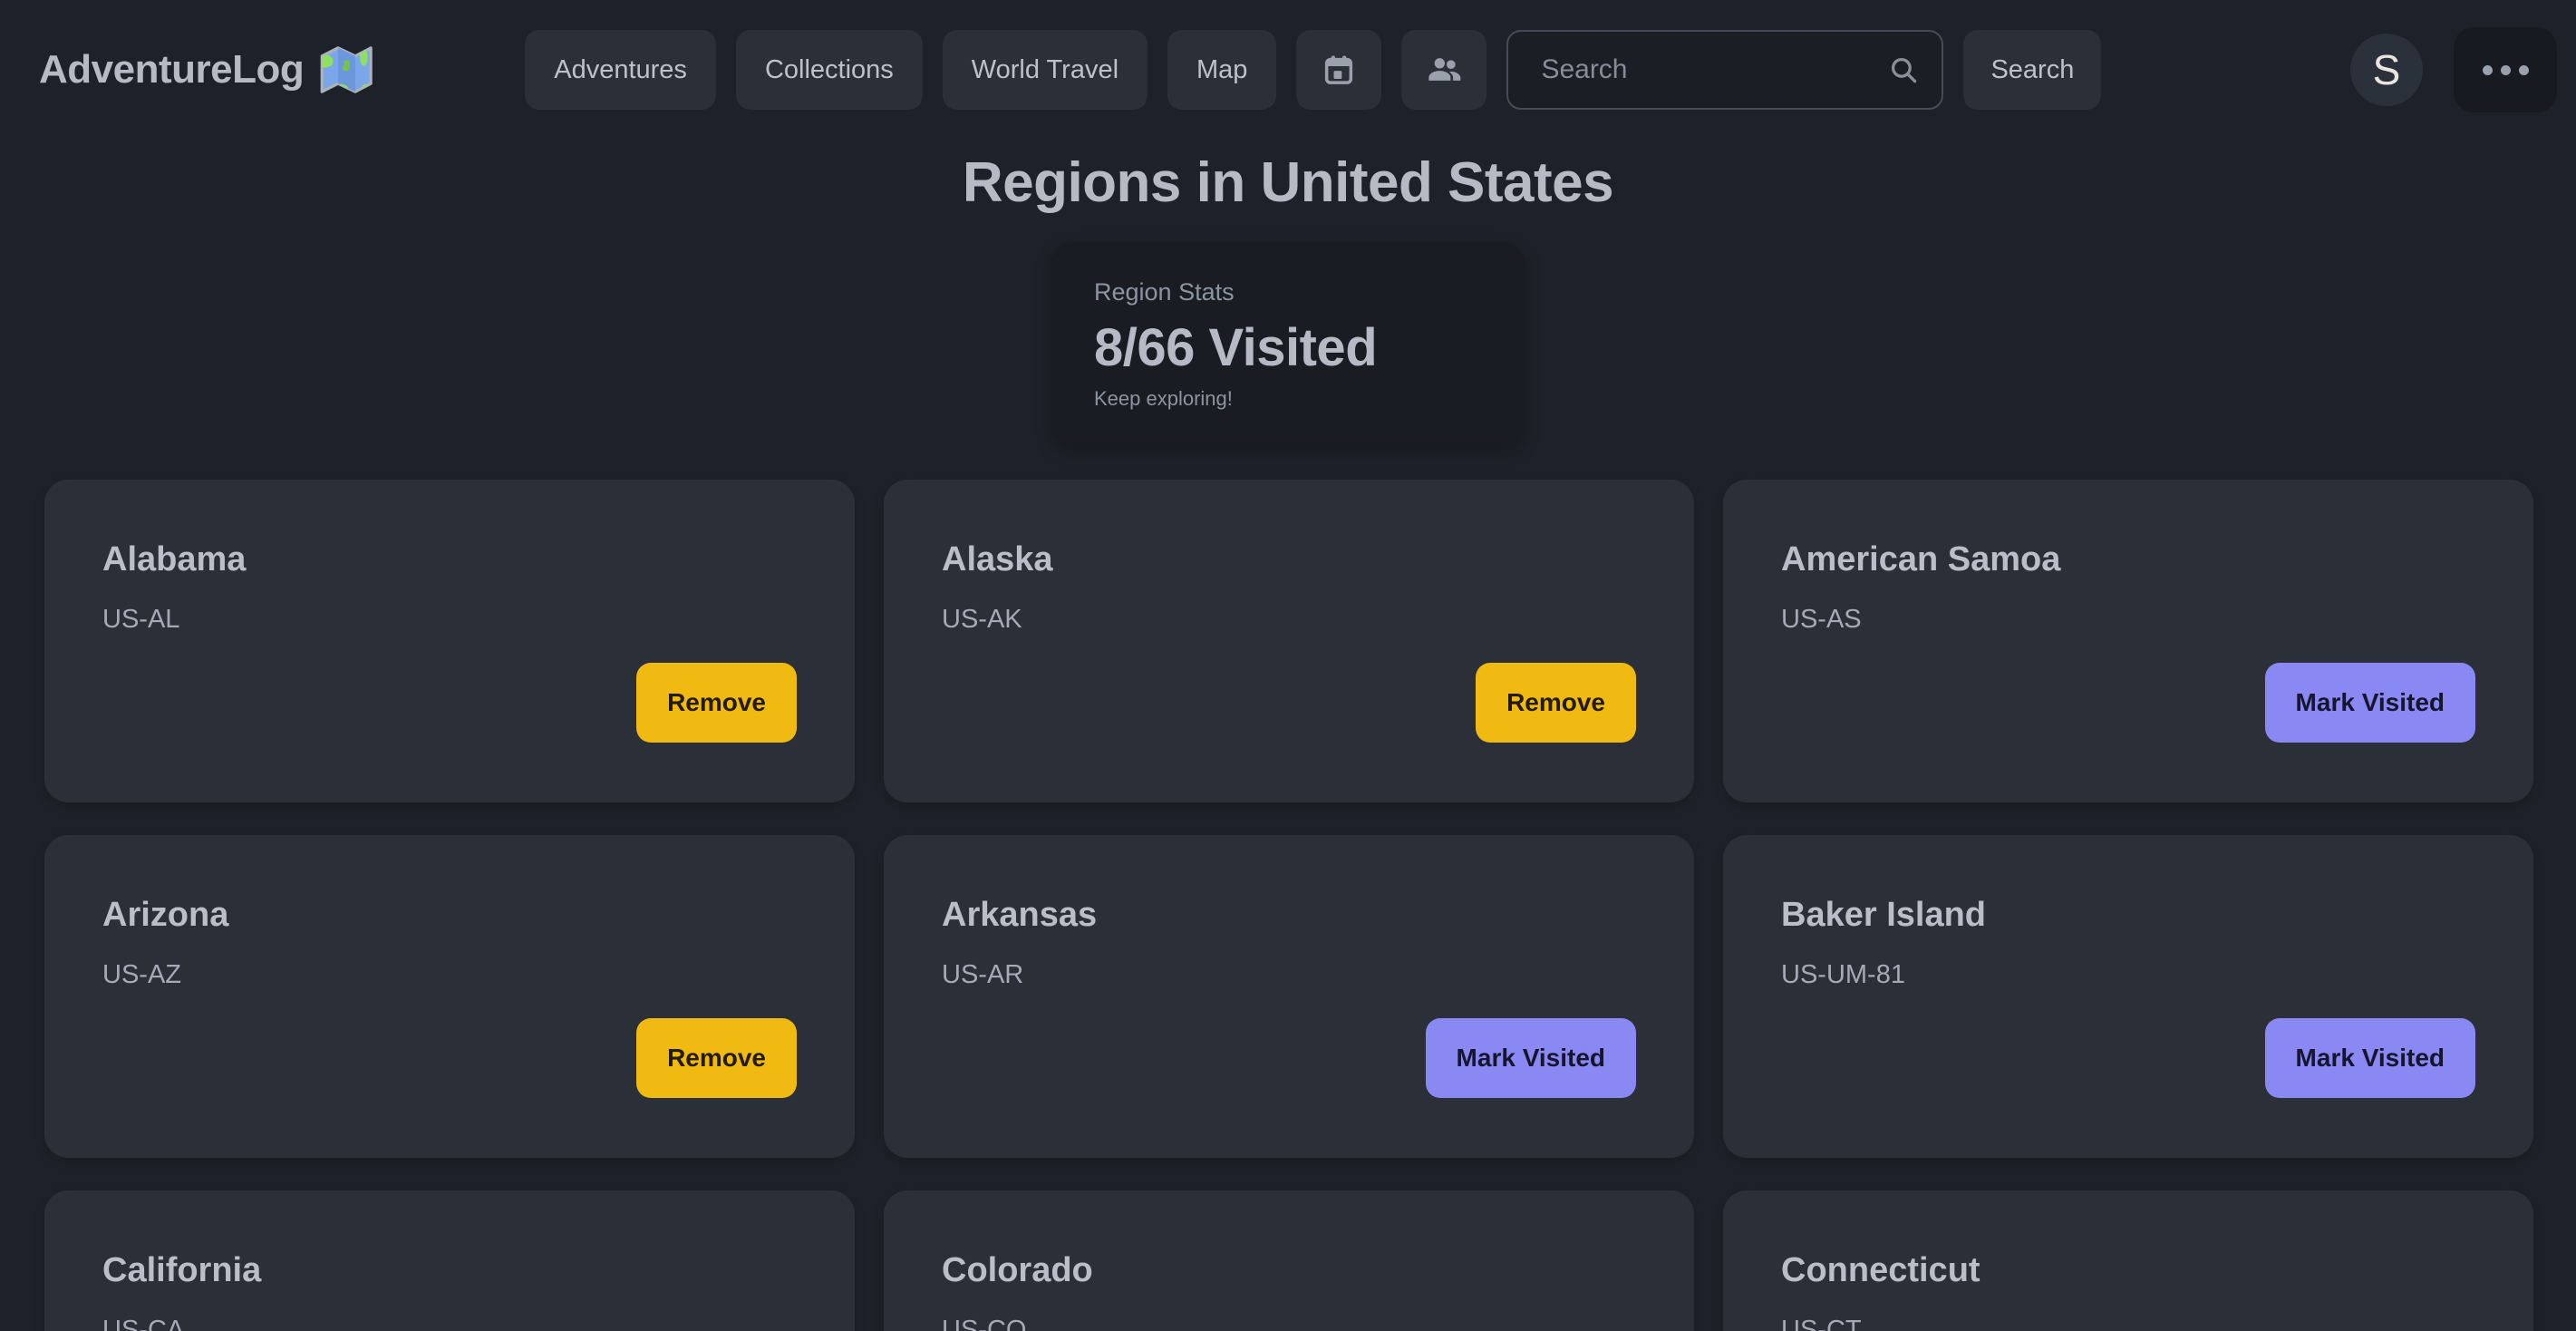  I want to click on nav-button-map: Map, so click(1222, 70).